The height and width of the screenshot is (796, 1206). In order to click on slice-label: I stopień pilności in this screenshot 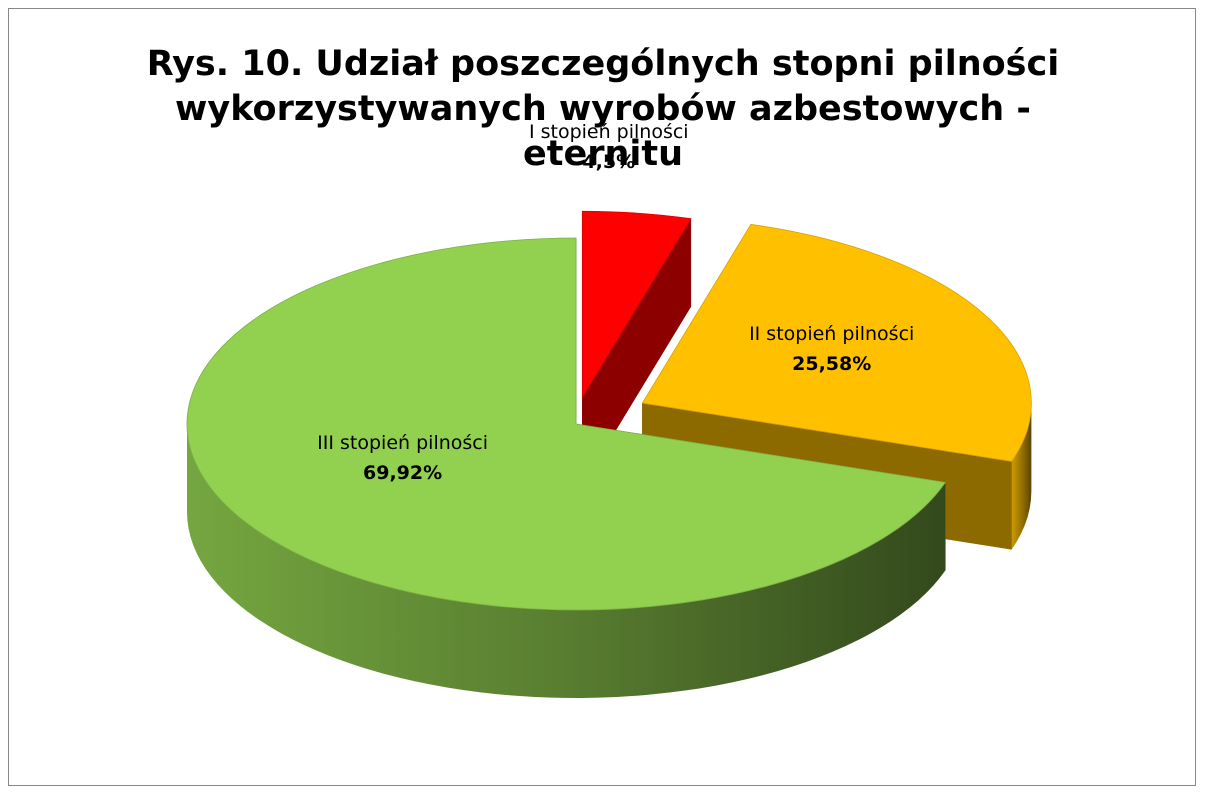, I will do `click(609, 132)`.